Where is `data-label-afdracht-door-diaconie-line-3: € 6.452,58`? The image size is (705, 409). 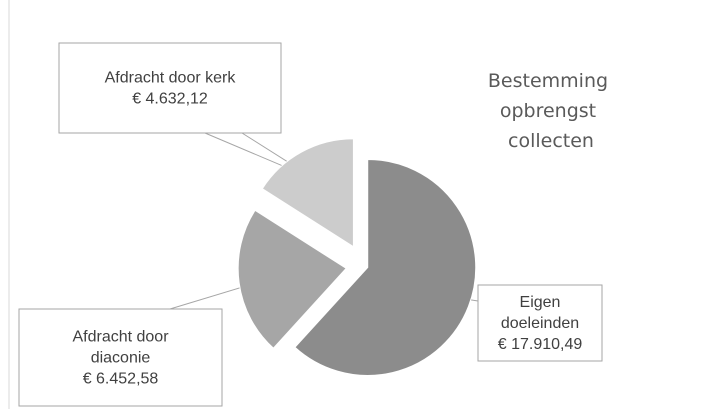 data-label-afdracht-door-diaconie-line-3: € 6.452,58 is located at coordinates (121, 379).